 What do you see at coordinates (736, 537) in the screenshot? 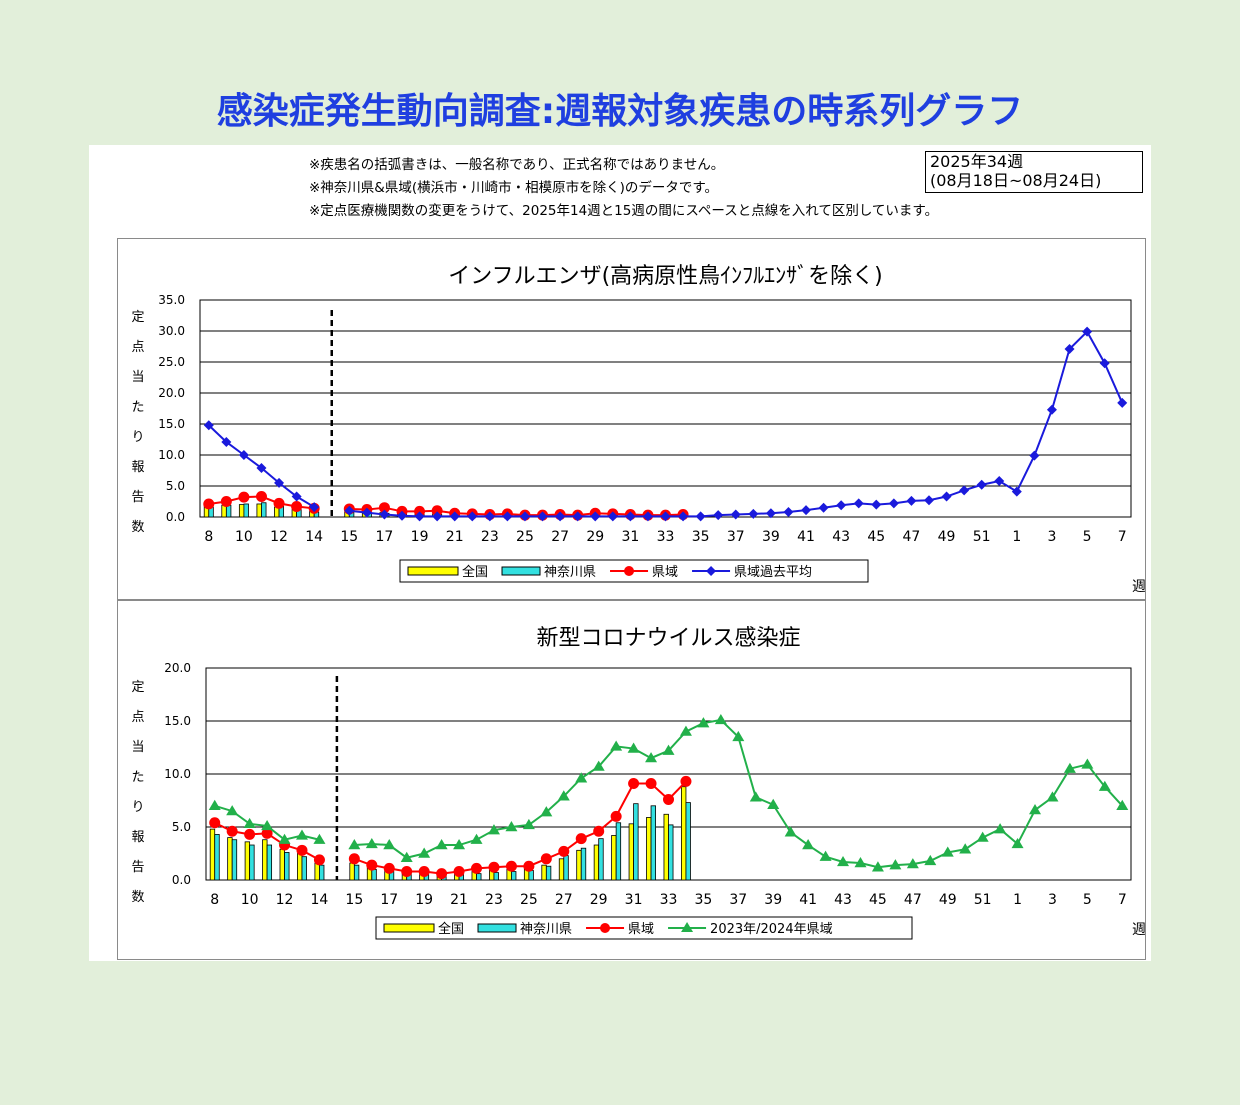
I see `x-tick-label: 37` at bounding box center [736, 537].